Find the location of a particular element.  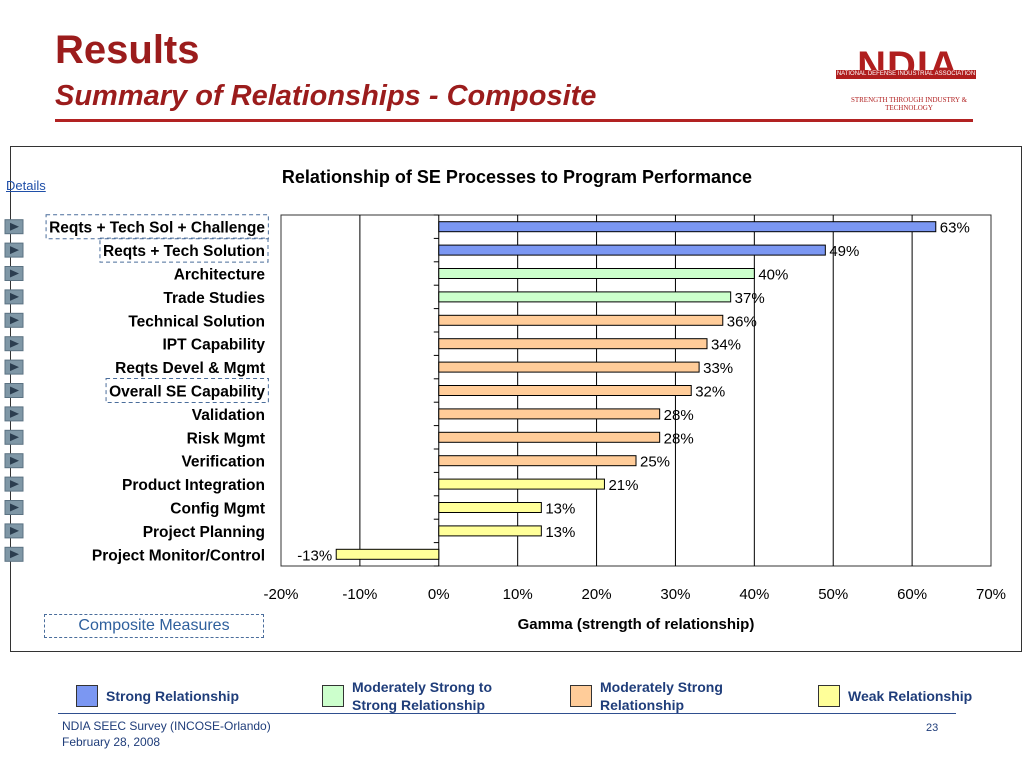

legend-label-strong: Strong Relationship is located at coordinates (172, 696).